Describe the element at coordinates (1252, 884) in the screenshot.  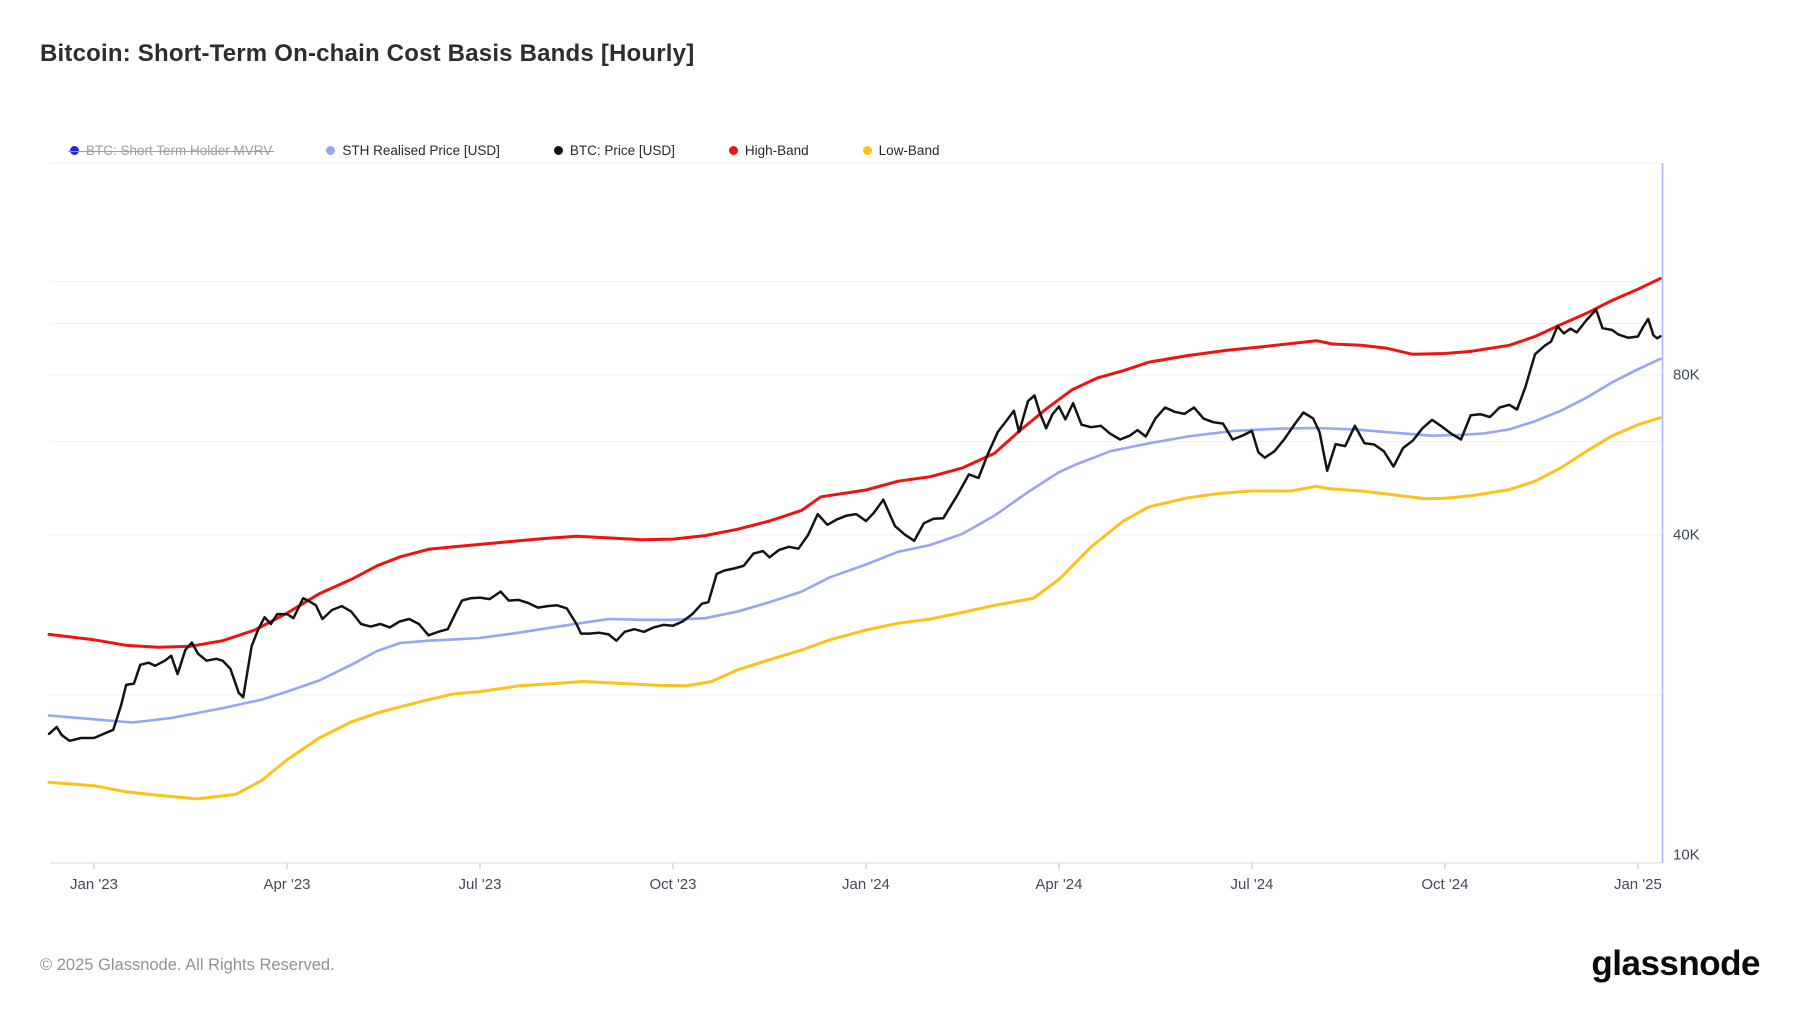
I see `x-axis-label: Jul '24` at that location.